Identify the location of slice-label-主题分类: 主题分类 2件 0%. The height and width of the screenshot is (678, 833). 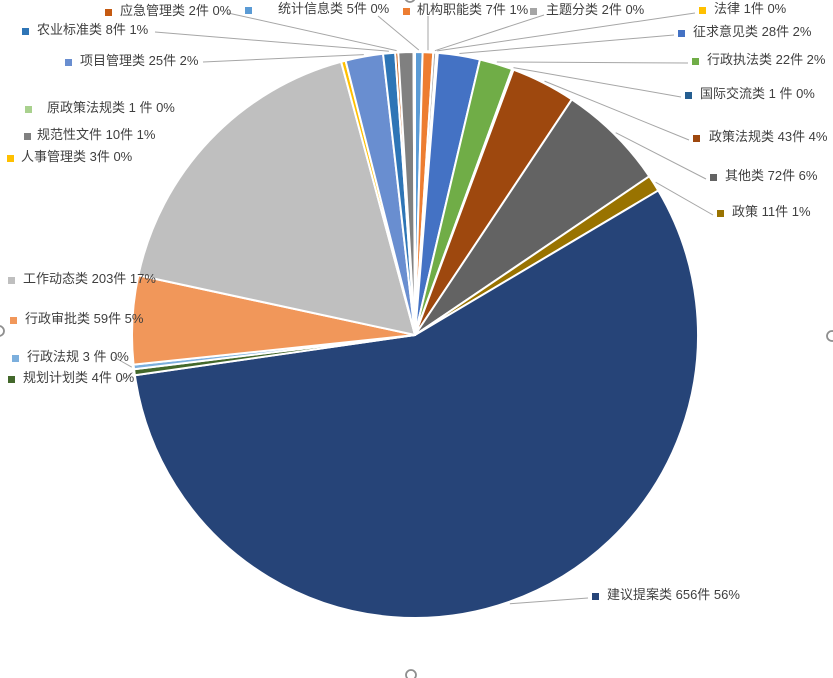
(595, 9).